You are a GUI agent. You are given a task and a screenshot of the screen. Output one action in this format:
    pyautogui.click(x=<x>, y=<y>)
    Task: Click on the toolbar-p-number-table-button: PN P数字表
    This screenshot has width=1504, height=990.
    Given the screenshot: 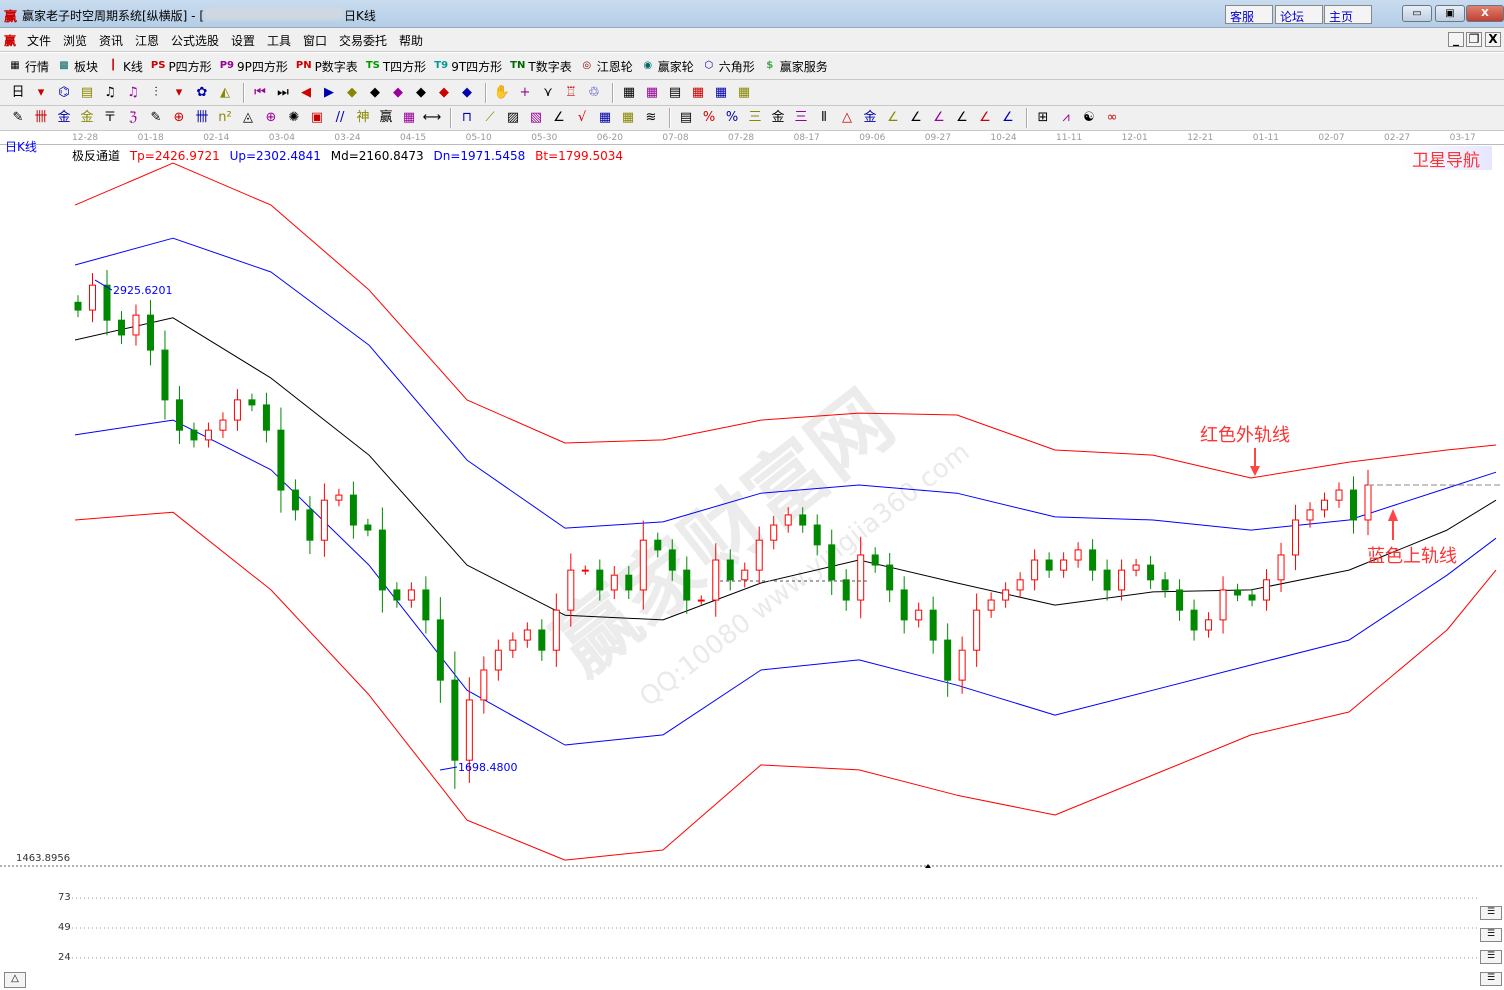 What is the action you would take?
    pyautogui.click(x=327, y=66)
    